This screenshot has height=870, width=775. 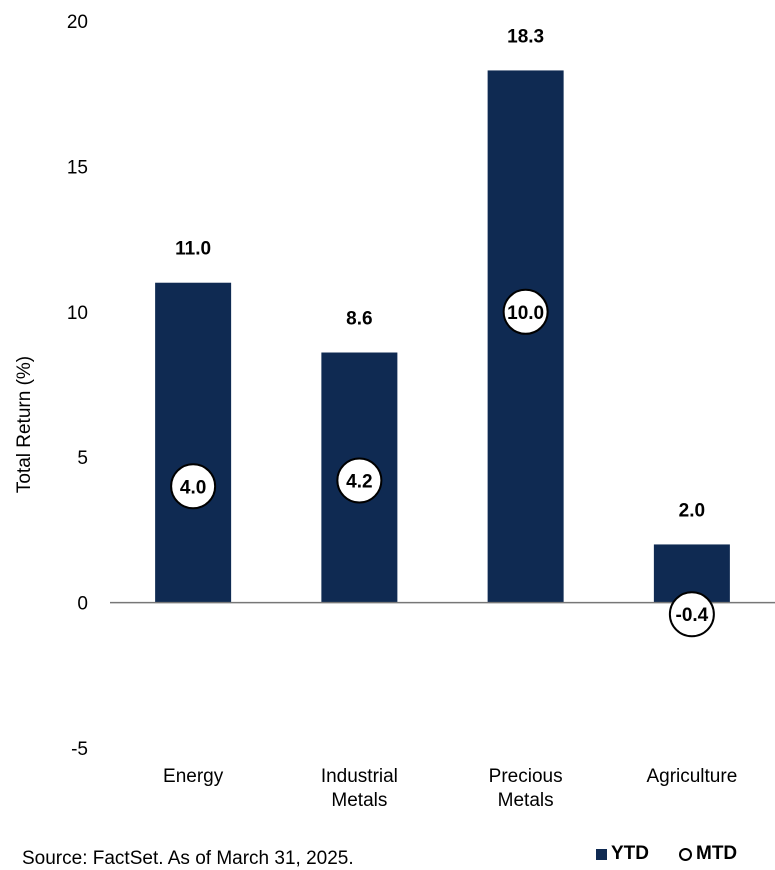 I want to click on data-label-mtd: 10.0, so click(x=525, y=313).